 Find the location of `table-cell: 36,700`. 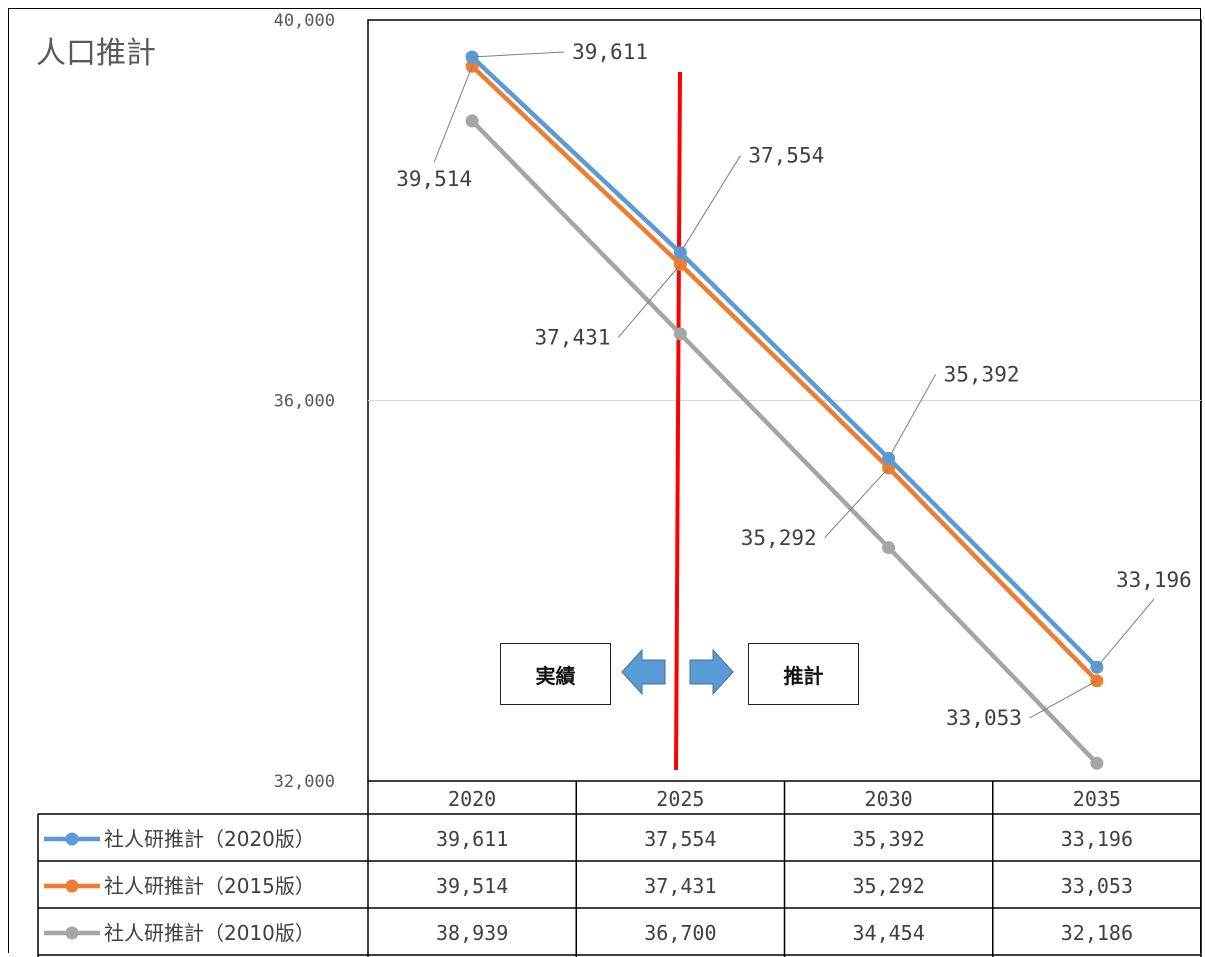

table-cell: 36,700 is located at coordinates (680, 933).